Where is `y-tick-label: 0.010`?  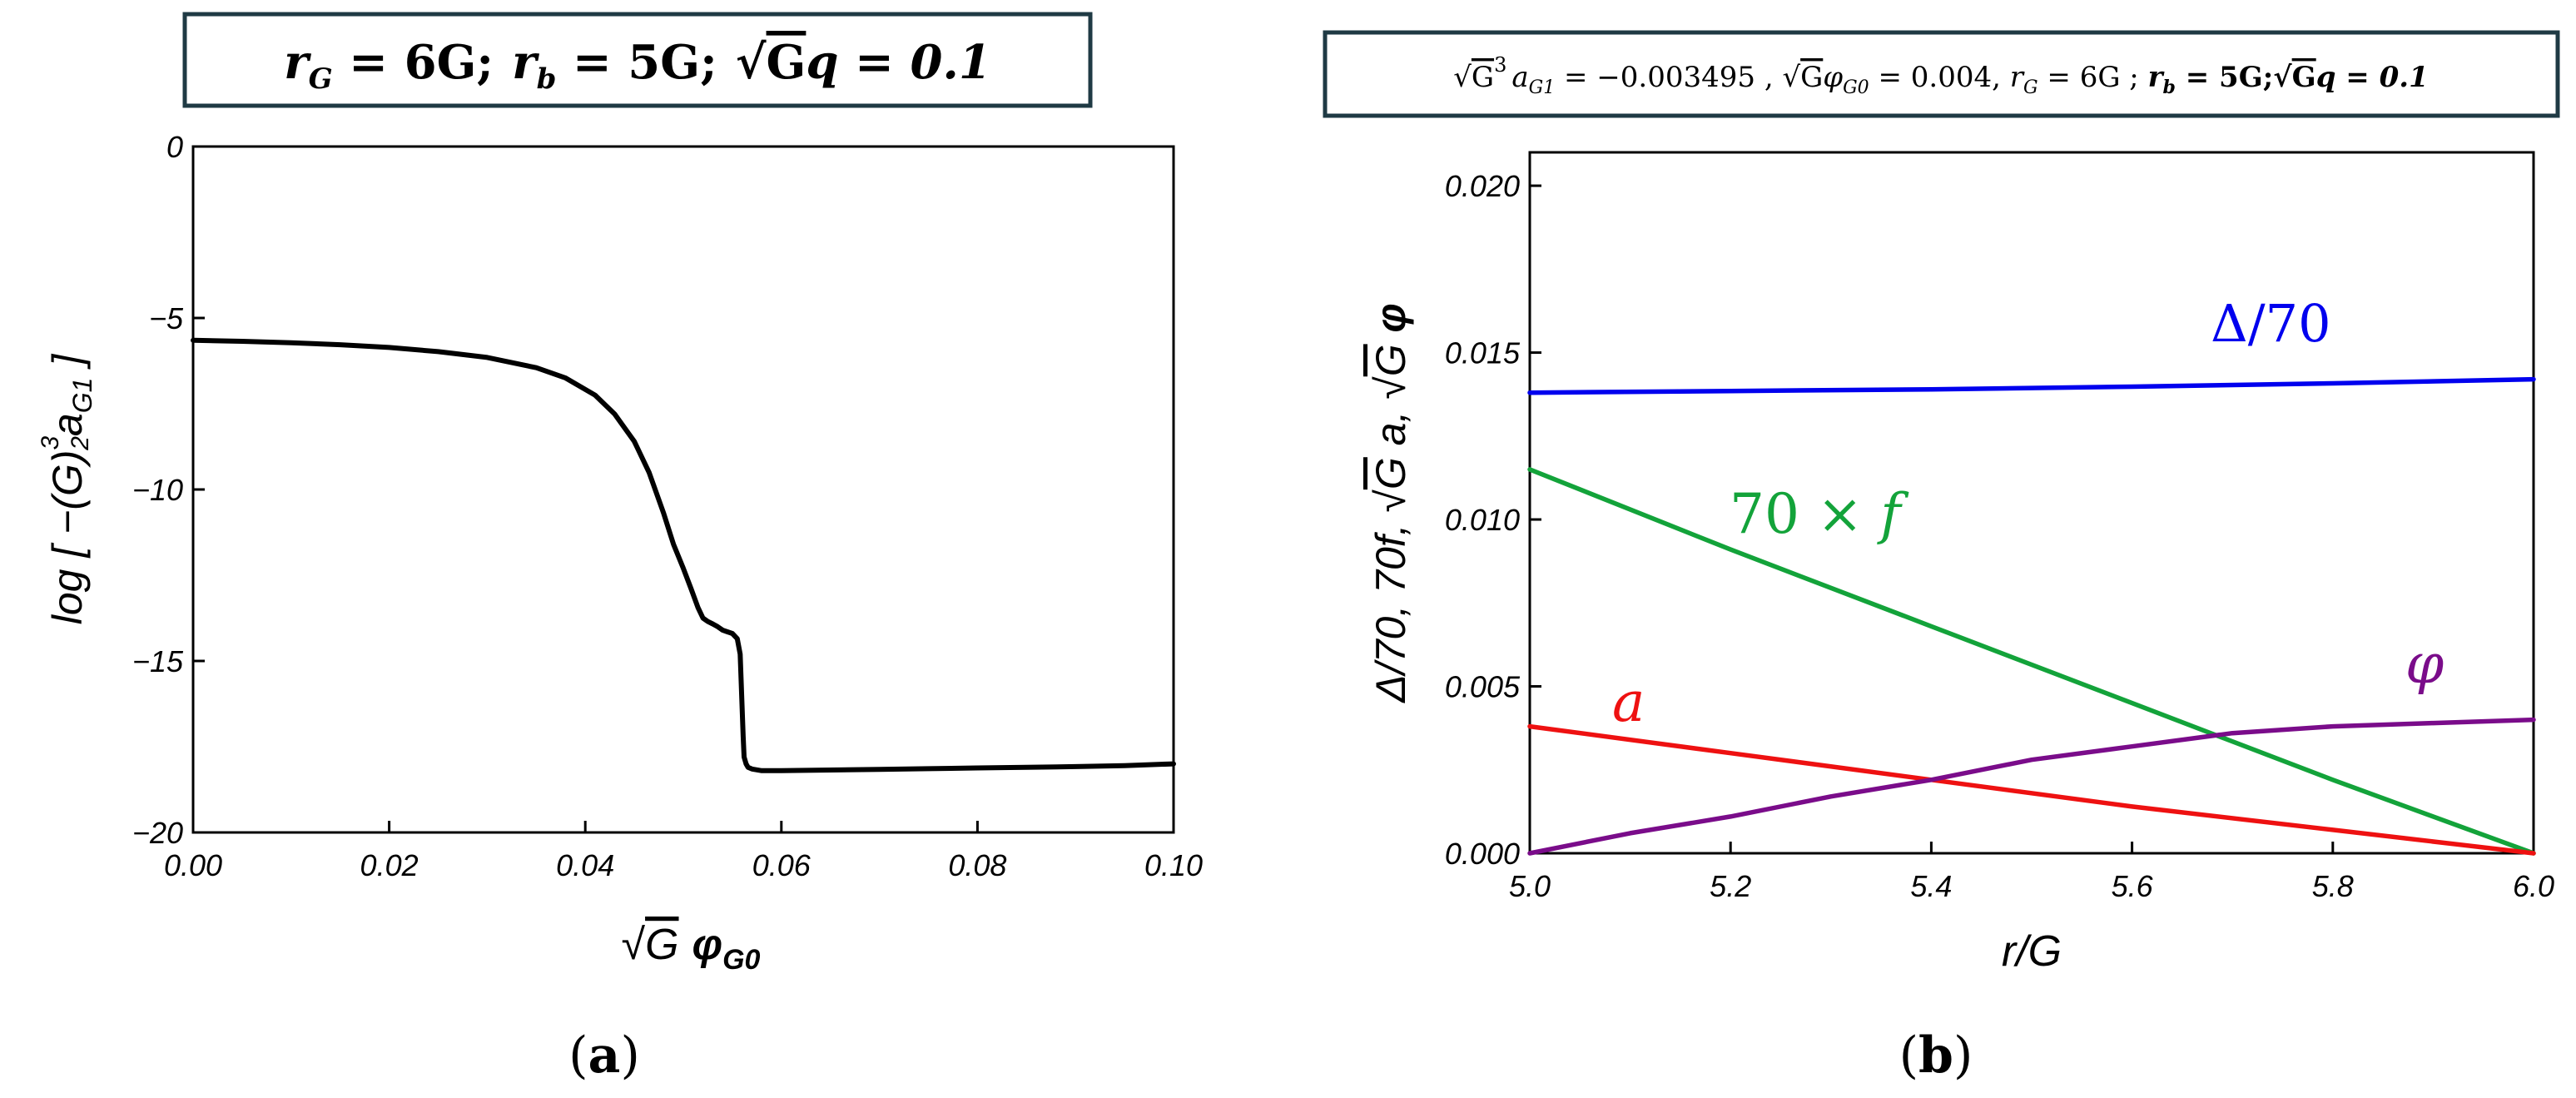 y-tick-label: 0.010 is located at coordinates (1482, 520).